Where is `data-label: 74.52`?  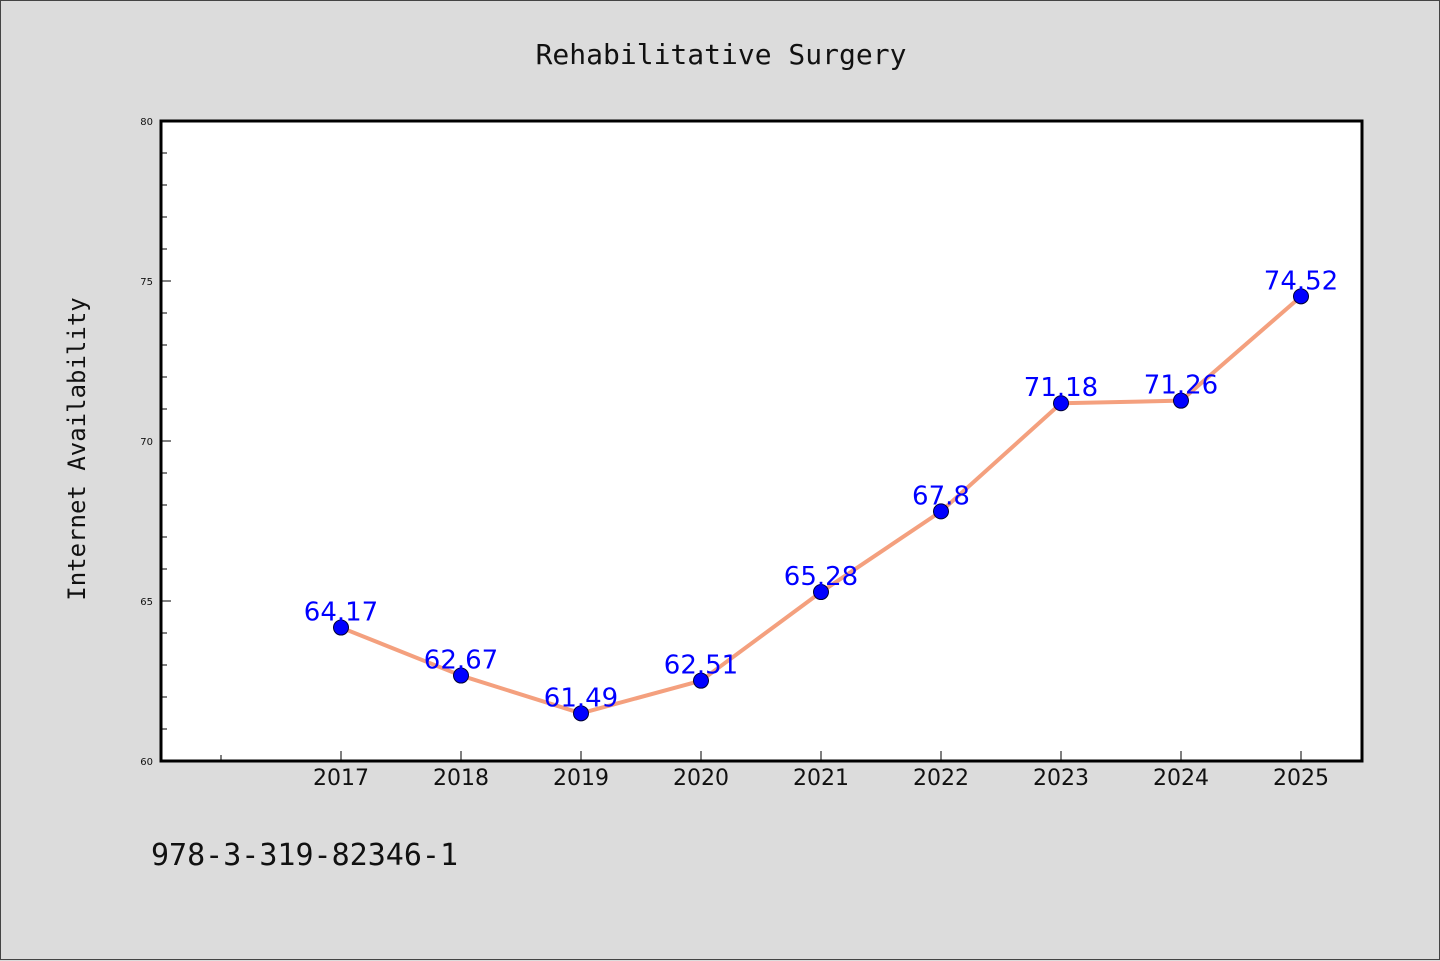 data-label: 74.52 is located at coordinates (1301, 281).